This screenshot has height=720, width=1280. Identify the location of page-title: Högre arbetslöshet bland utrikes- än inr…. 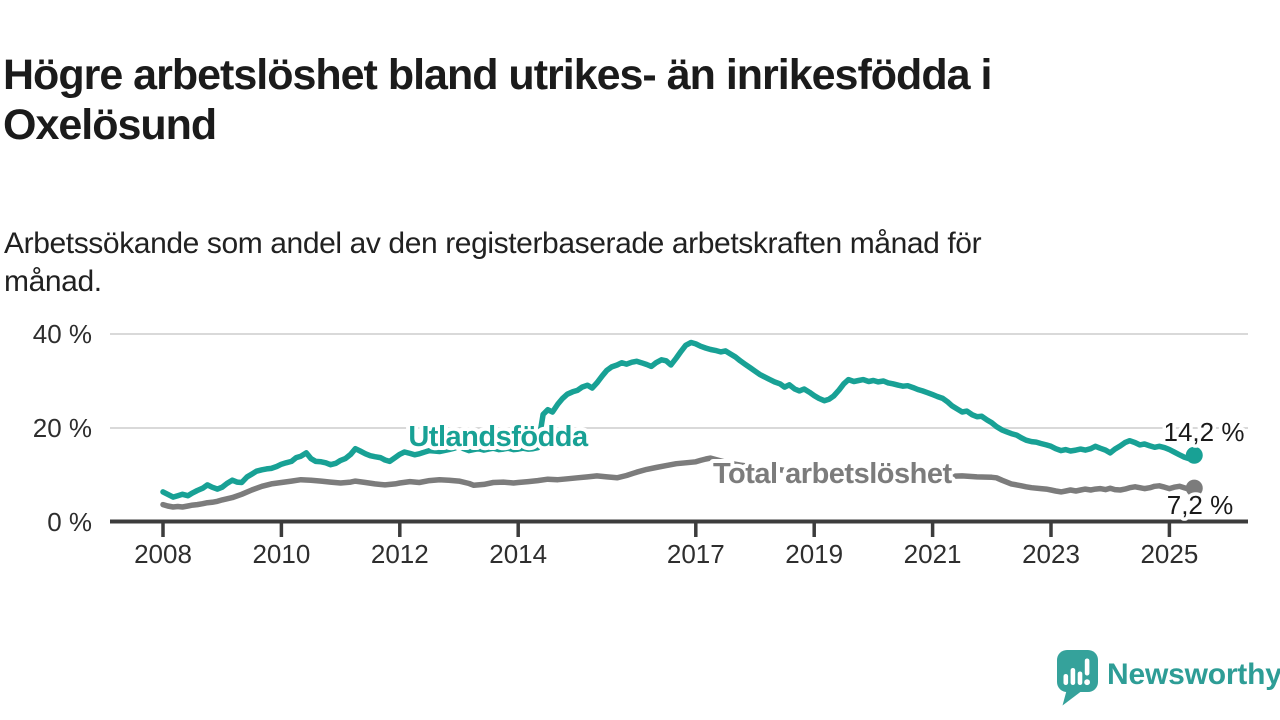
(613, 100).